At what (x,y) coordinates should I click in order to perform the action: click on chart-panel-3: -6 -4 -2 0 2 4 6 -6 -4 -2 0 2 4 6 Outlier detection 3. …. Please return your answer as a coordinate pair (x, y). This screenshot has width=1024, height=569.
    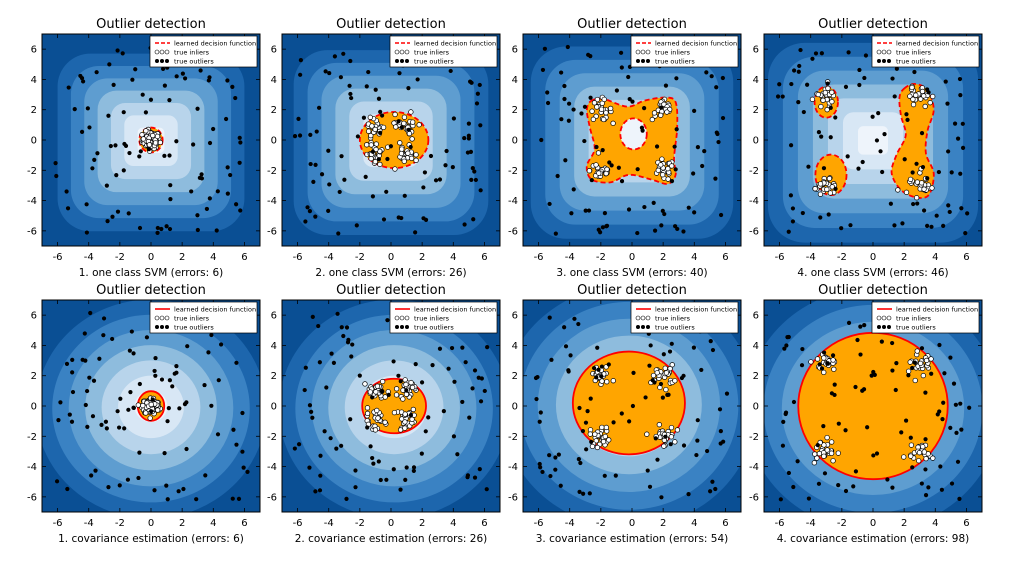
    Looking at the image, I should click on (625, 148).